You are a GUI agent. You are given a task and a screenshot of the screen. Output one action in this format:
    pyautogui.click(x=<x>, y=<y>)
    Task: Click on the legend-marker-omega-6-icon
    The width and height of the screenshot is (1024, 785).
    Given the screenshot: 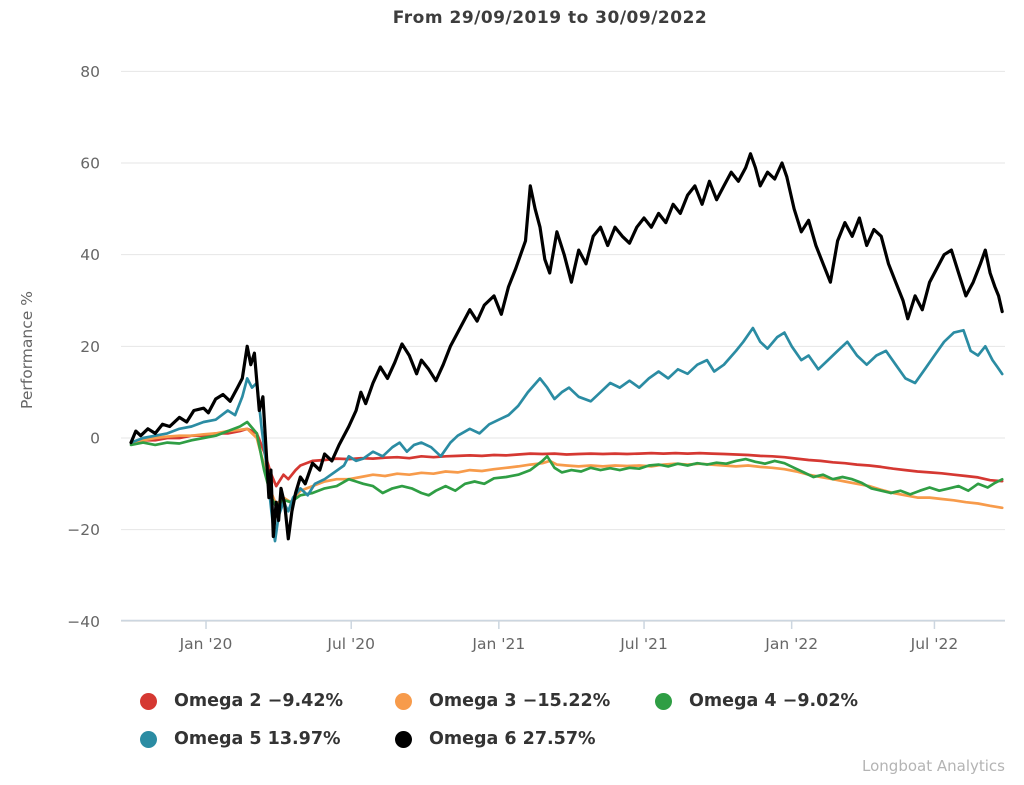 What is the action you would take?
    pyautogui.click(x=403, y=739)
    